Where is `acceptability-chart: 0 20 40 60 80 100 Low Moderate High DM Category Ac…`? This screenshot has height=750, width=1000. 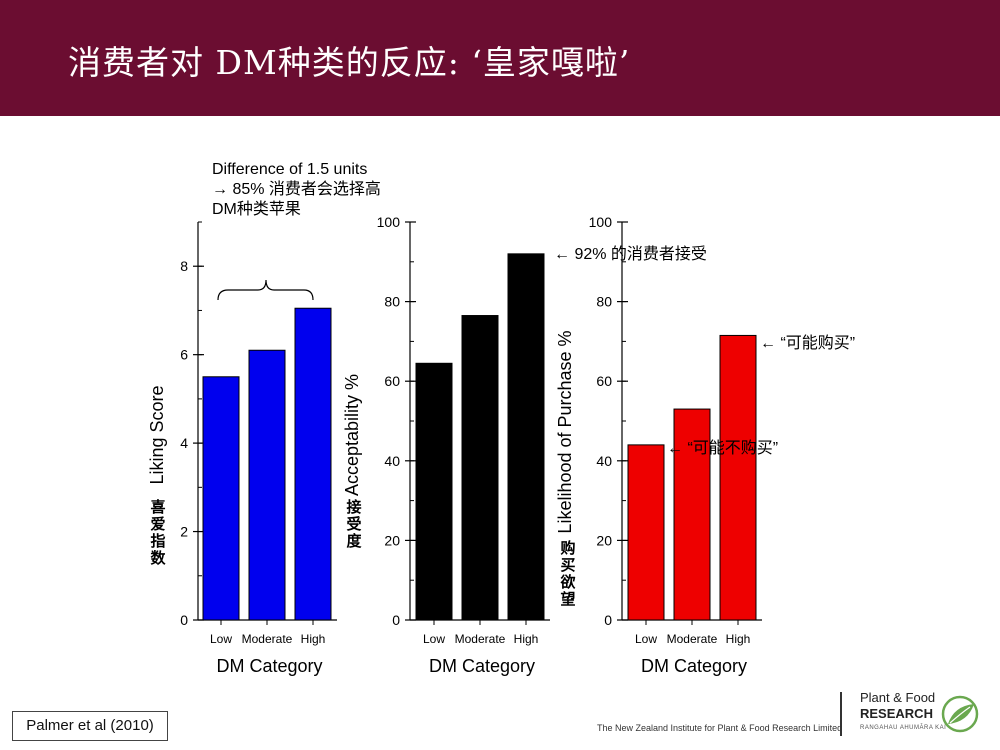 acceptability-chart: 0 20 40 60 80 100 Low Moderate High DM Category Ac… is located at coordinates (446, 445).